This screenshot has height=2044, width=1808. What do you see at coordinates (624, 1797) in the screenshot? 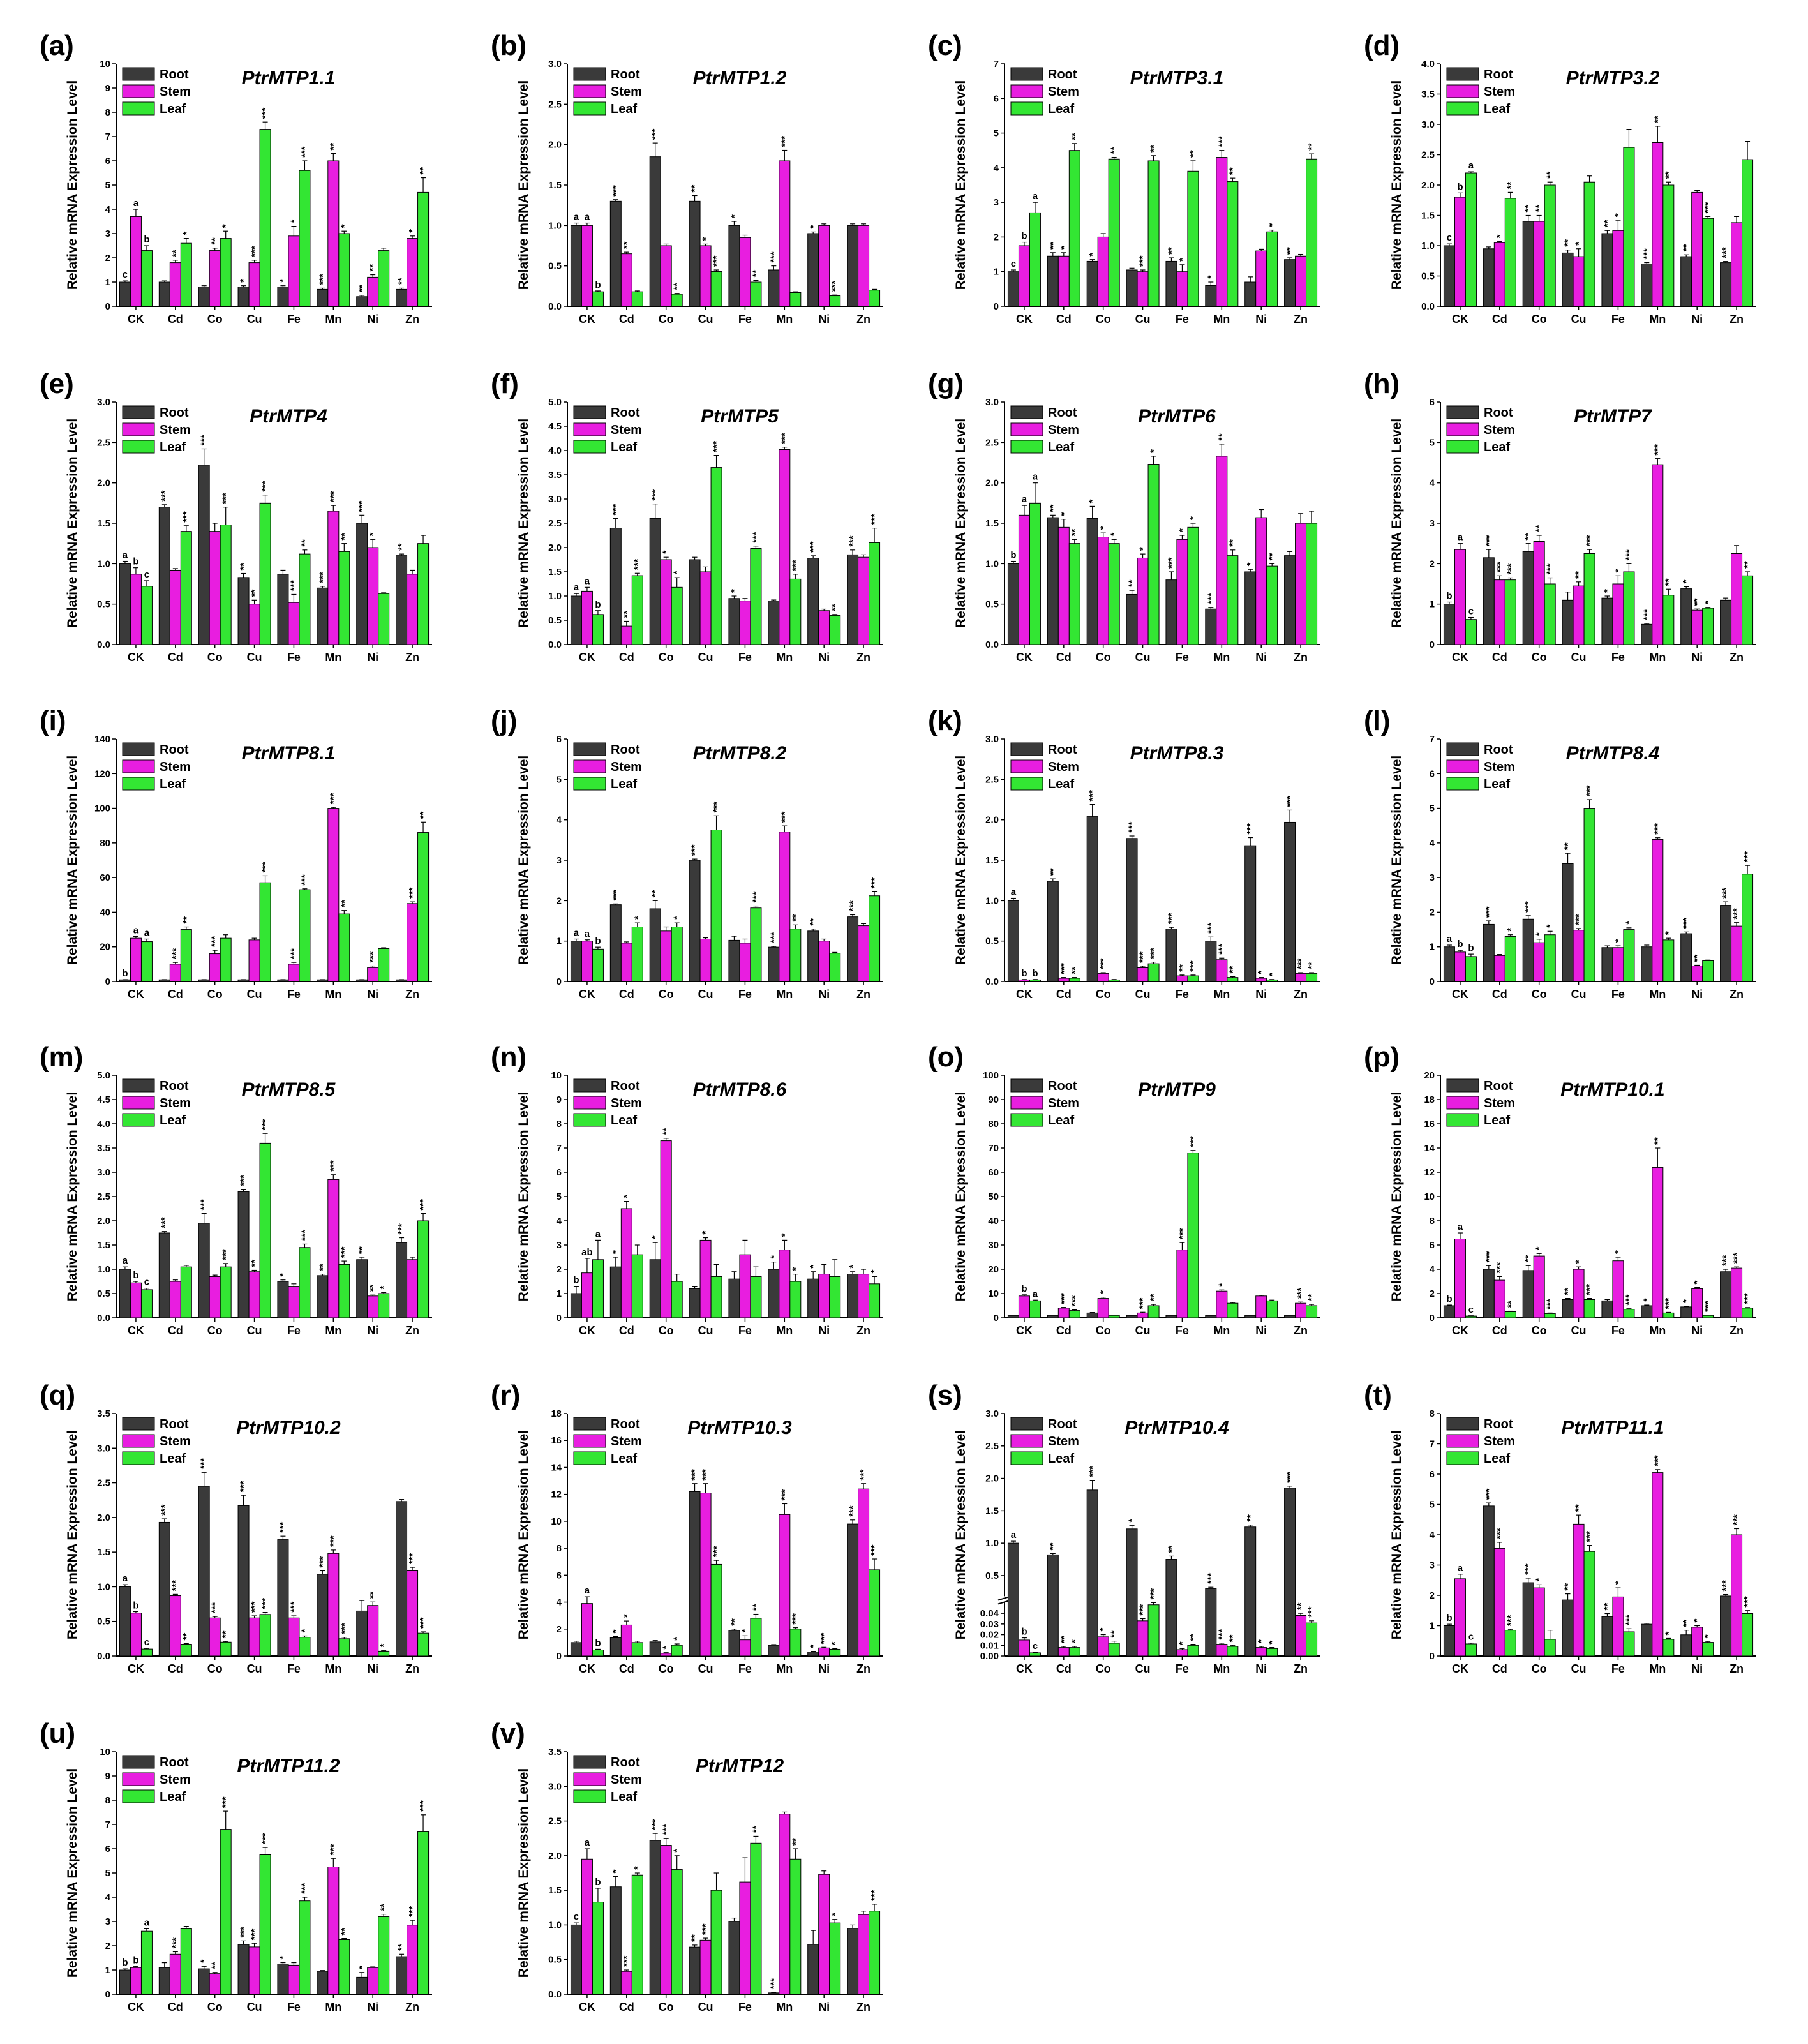
I see `legend-label: Leaf` at bounding box center [624, 1797].